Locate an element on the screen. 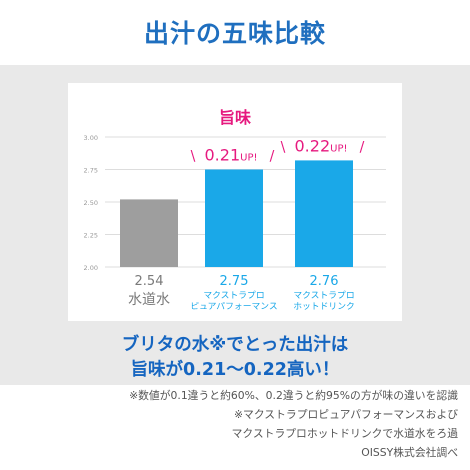 The image size is (470, 470). value-label: 2.76 is located at coordinates (324, 281).